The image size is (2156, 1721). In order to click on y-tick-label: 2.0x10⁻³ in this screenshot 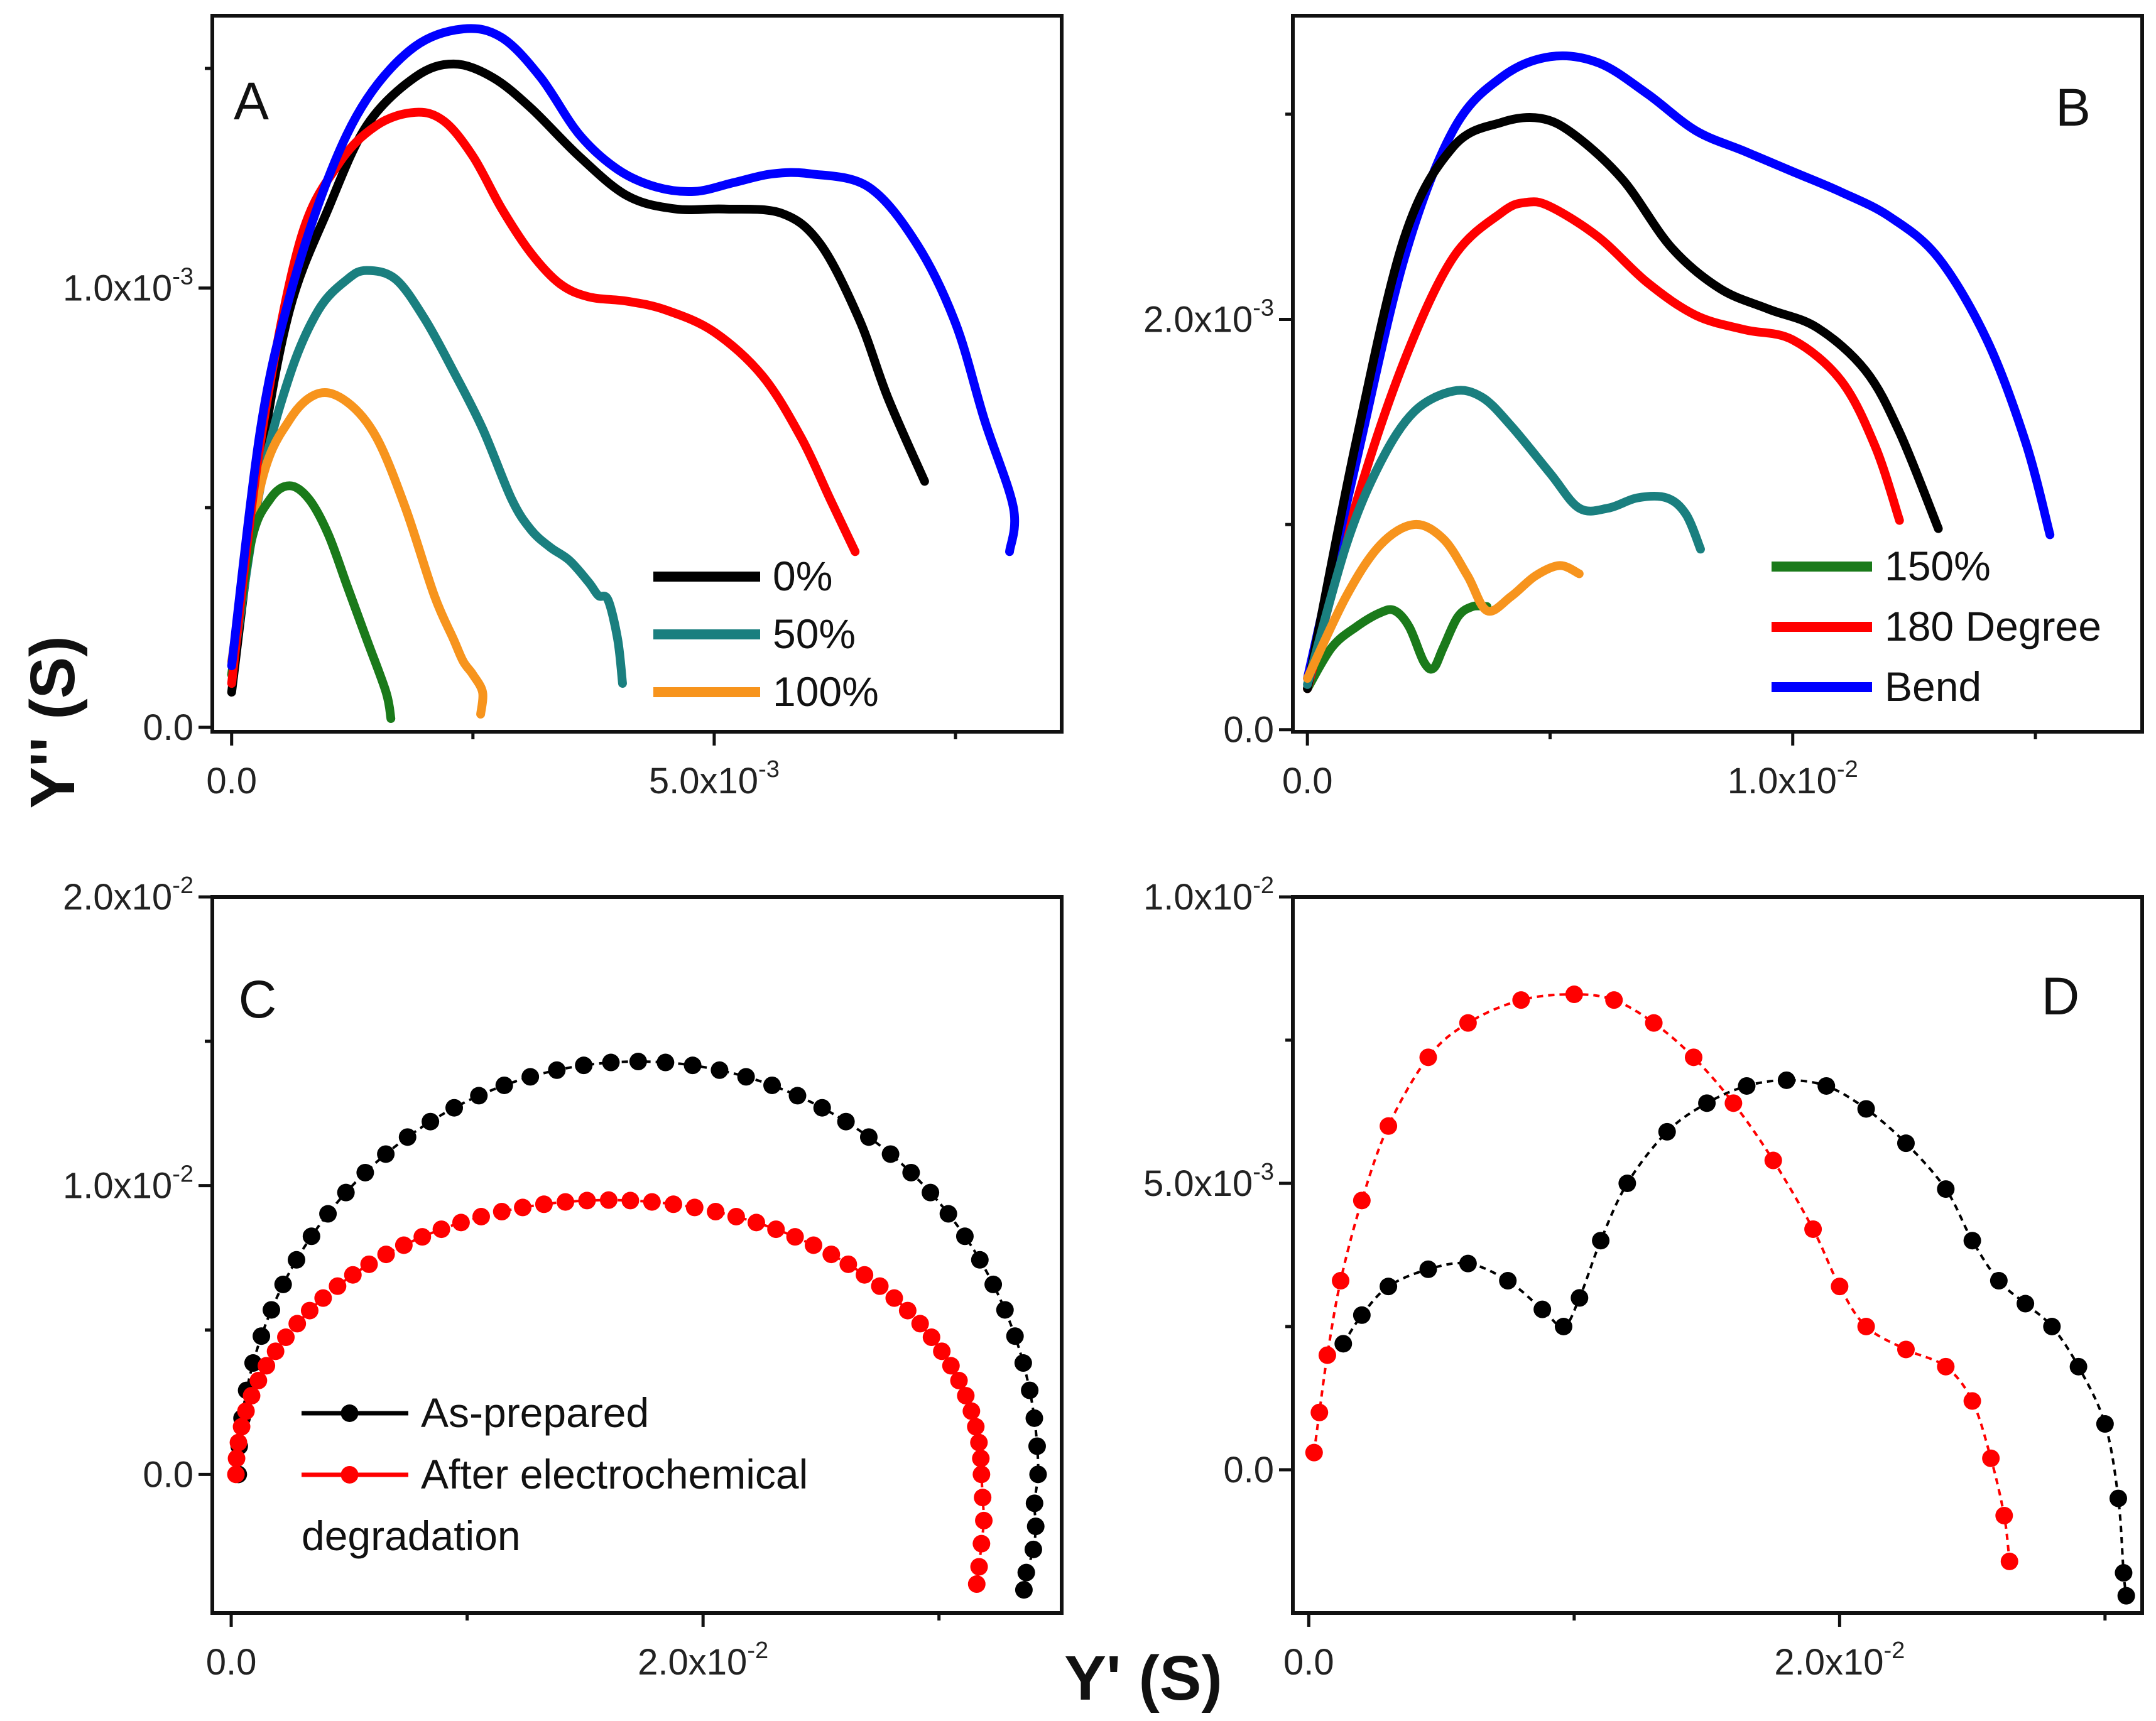, I will do `click(1208, 318)`.